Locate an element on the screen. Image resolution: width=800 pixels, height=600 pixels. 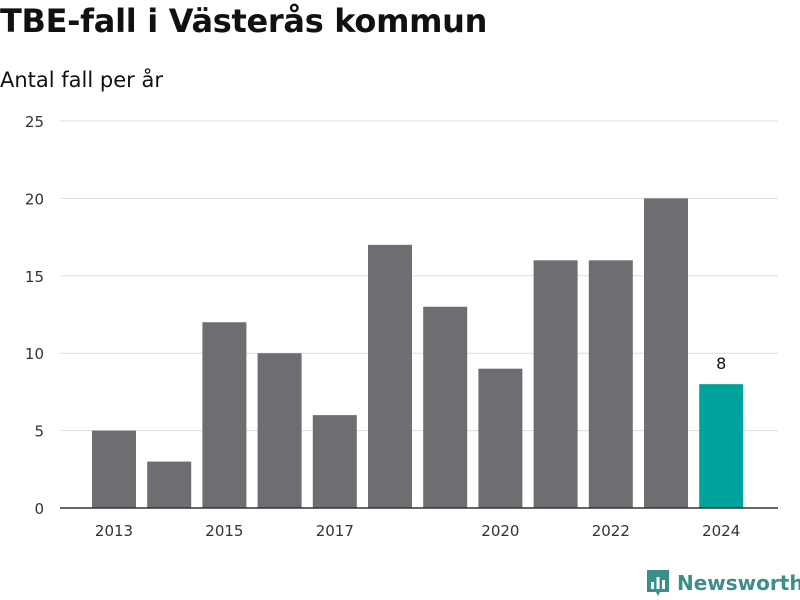
x-tick-label: 2024 is located at coordinates (721, 531).